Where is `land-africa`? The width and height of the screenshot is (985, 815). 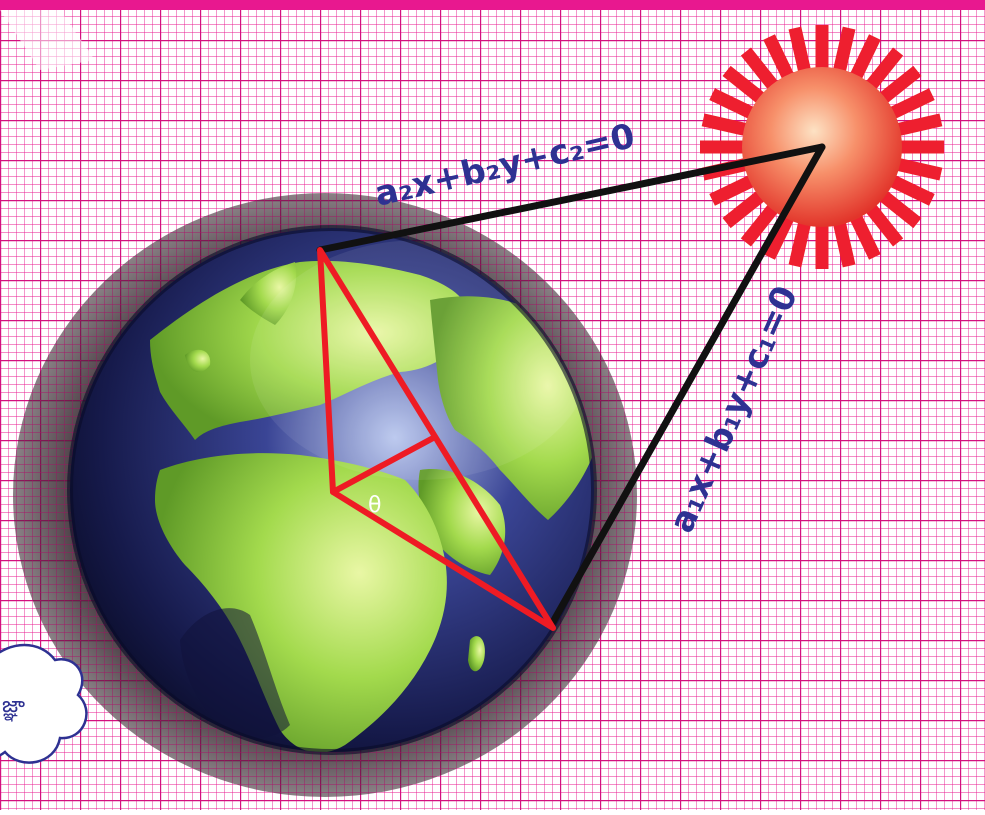 land-africa is located at coordinates (301, 602).